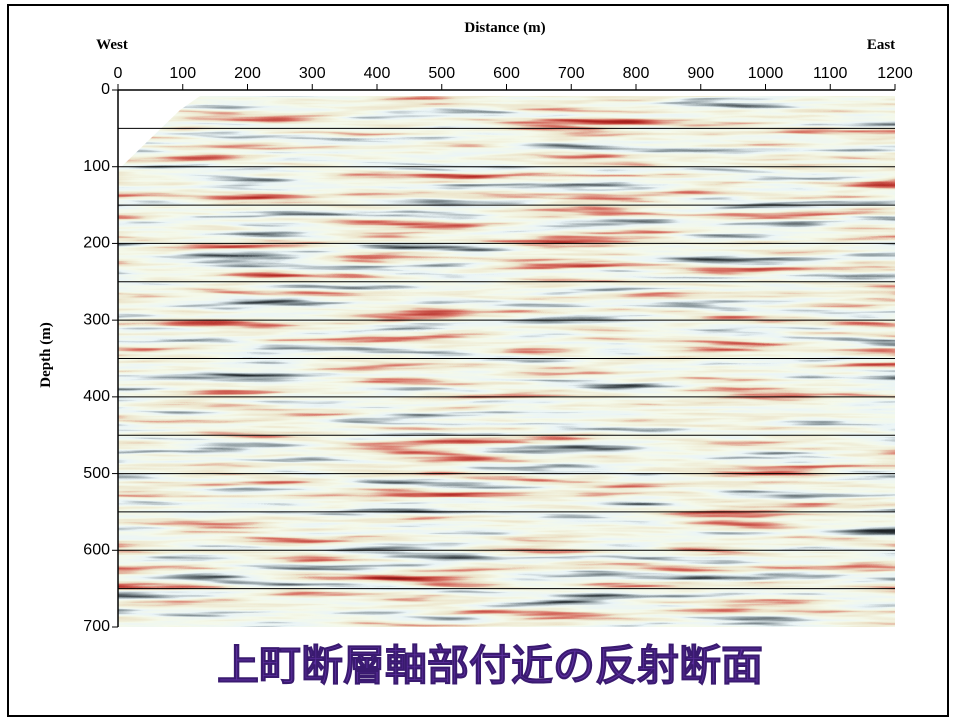 This screenshot has height=720, width=955. Describe the element at coordinates (96, 166) in the screenshot. I see `y-tick-label: 100` at that location.